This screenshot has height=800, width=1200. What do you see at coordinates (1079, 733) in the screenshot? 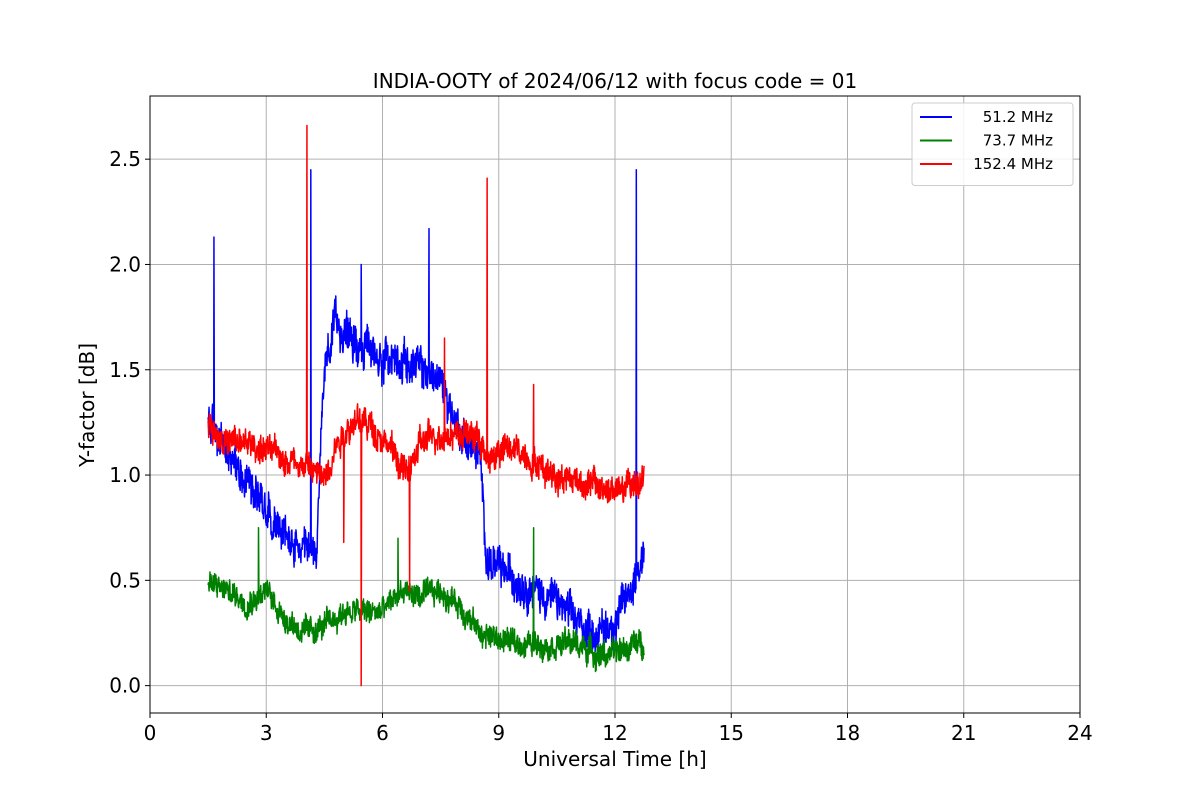
I see `x-tick-label: 24` at bounding box center [1079, 733].